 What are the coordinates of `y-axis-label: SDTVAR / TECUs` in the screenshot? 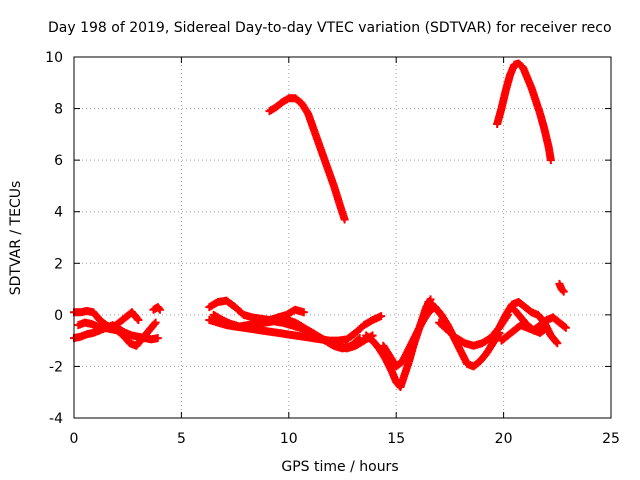 It's located at (16, 238).